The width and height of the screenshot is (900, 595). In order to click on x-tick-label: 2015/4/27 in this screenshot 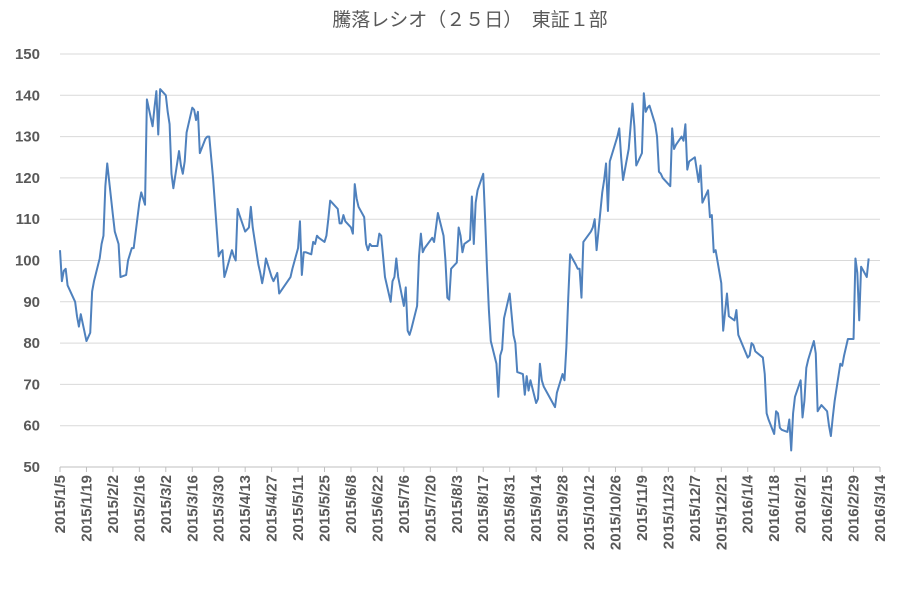, I will do `click(272, 508)`.